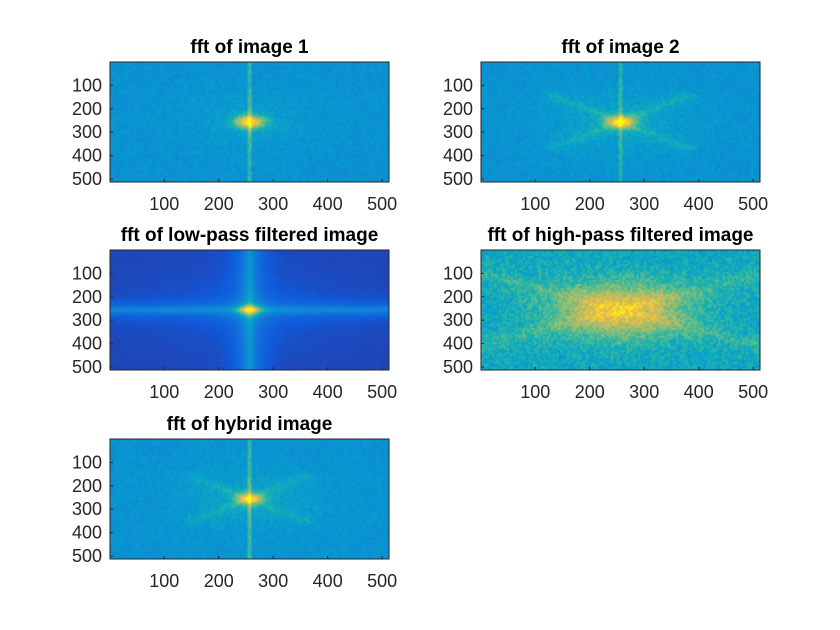 Image resolution: width=840 pixels, height=630 pixels. I want to click on subplot-title: fft of image 1, so click(249, 47).